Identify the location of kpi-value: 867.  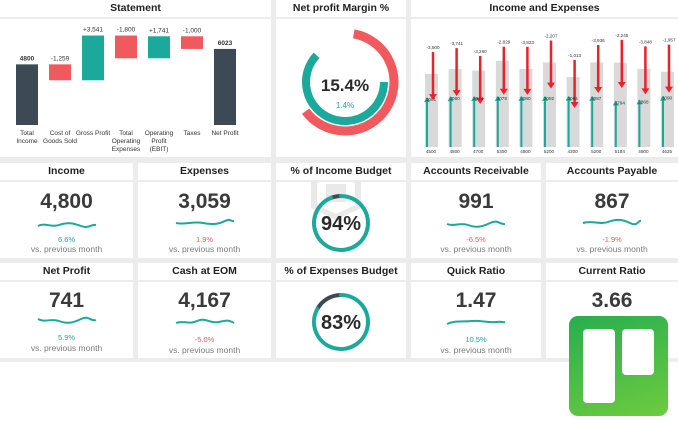
(612, 201).